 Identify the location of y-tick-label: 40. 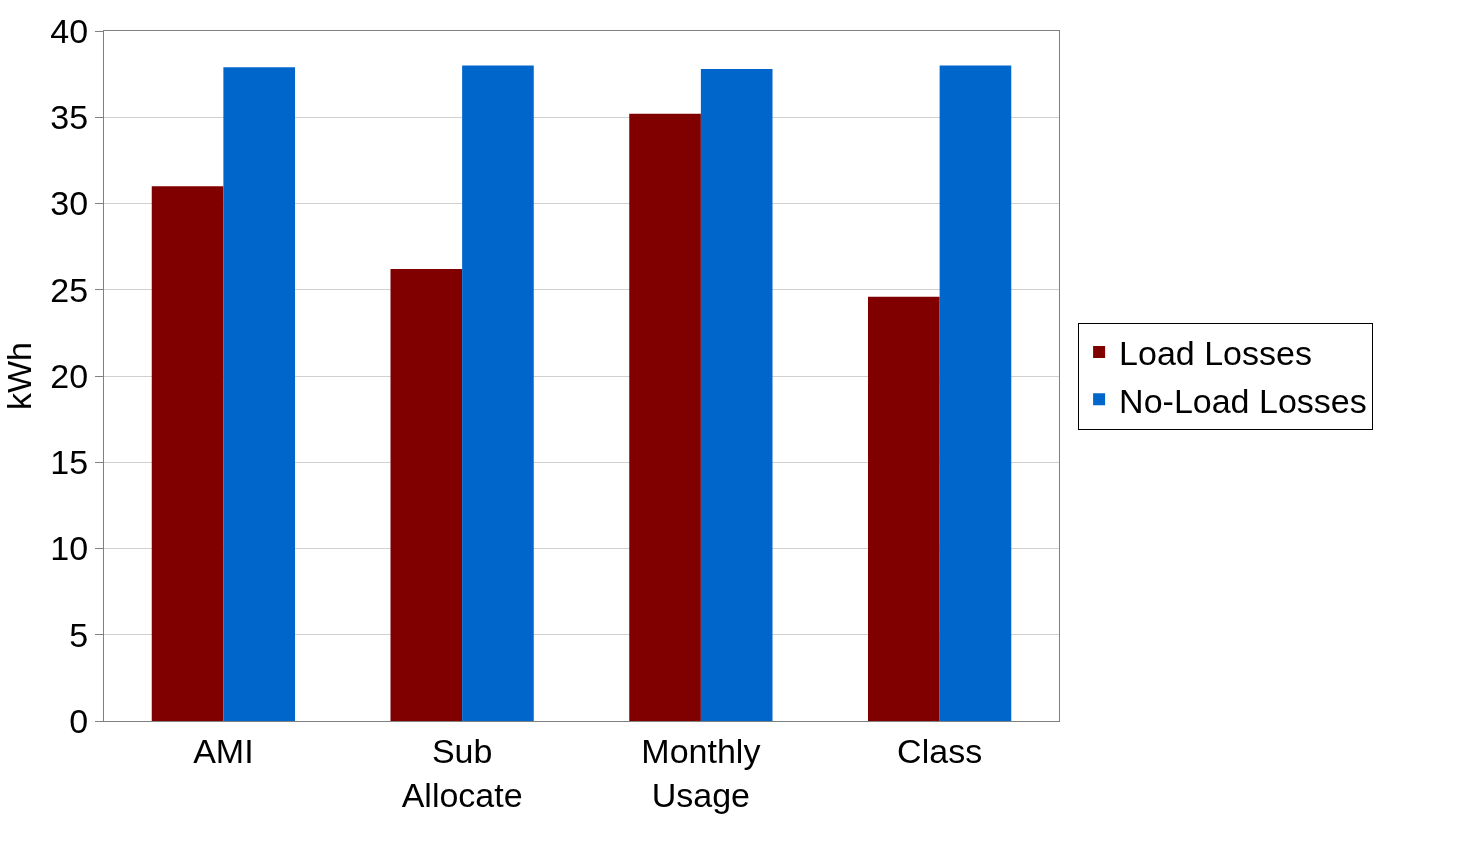
(69, 30).